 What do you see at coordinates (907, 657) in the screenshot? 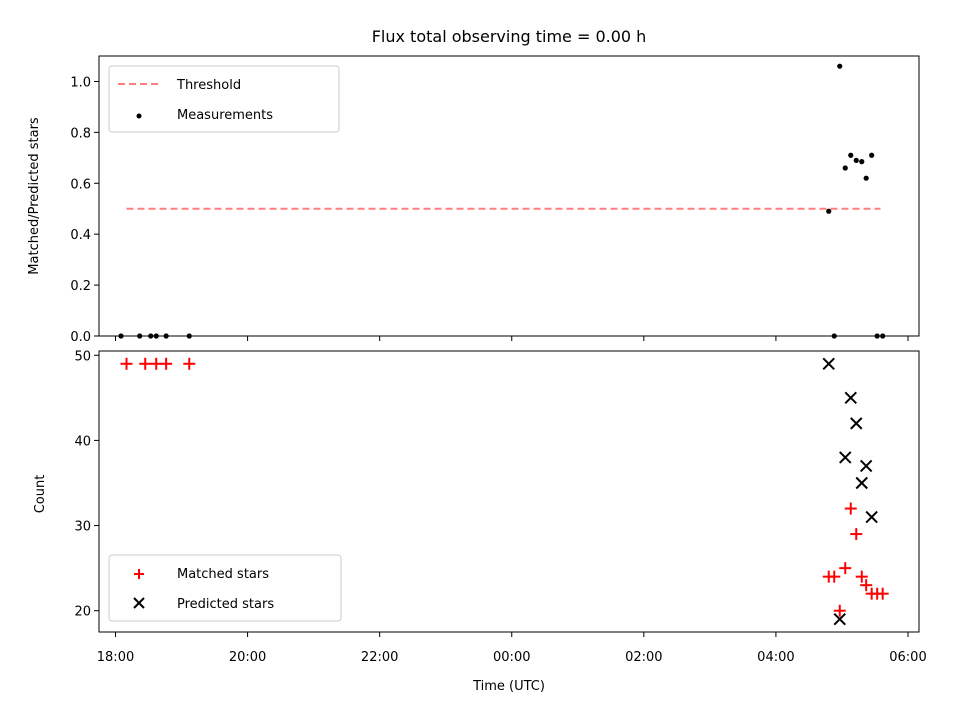
I see `x-tick-label: 06:00` at bounding box center [907, 657].